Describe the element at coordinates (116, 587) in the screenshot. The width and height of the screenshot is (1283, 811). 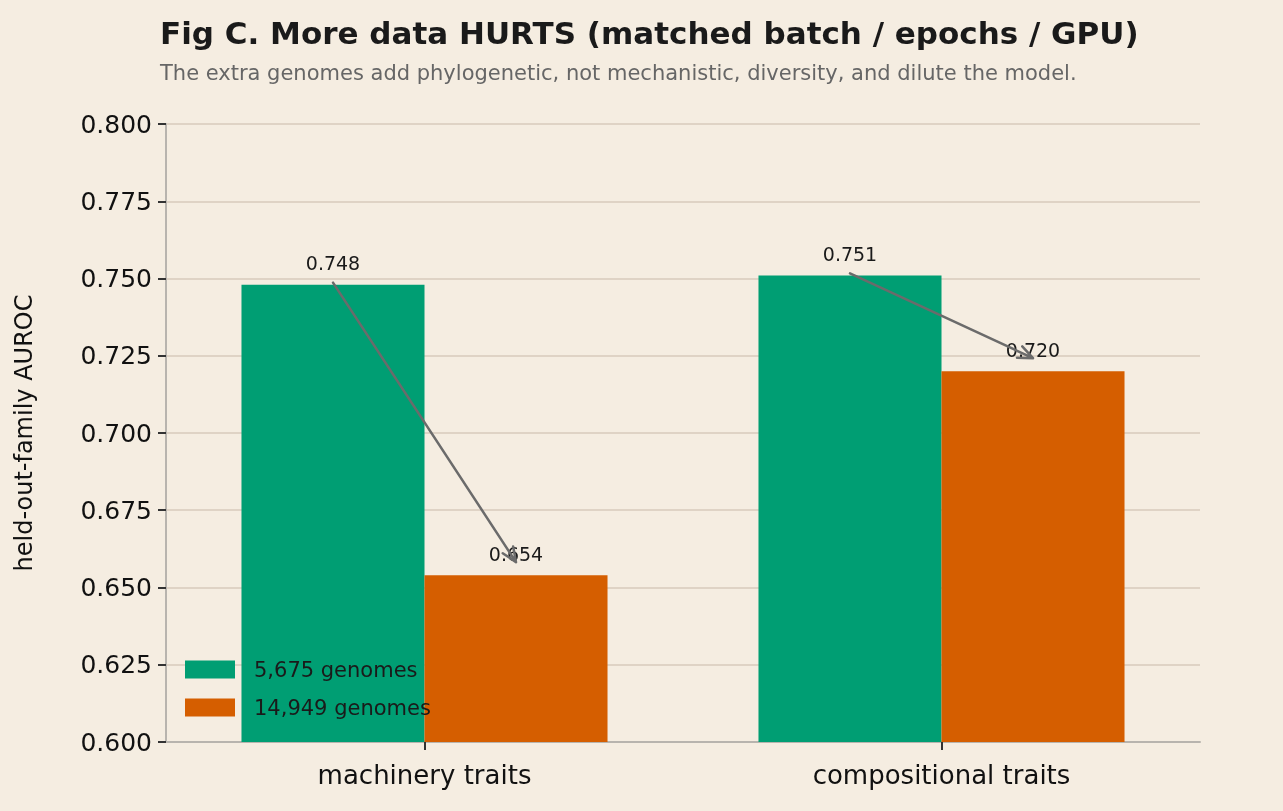
I see `y-tick-label: 0.650` at that location.